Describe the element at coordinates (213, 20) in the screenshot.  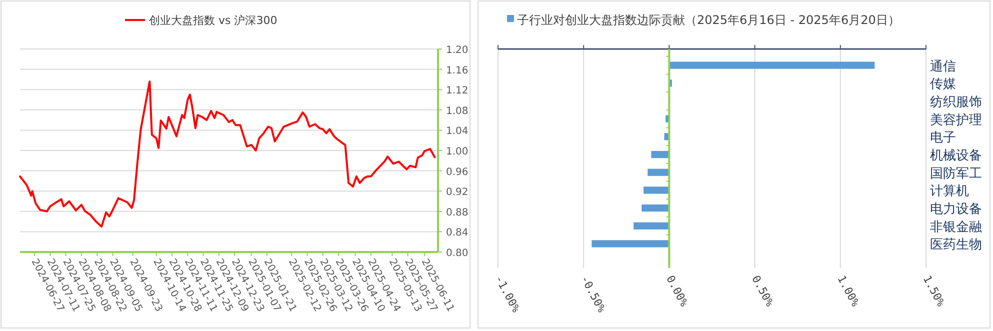
I see `legend-label: 创业大盘指数 vs 沪深300` at that location.